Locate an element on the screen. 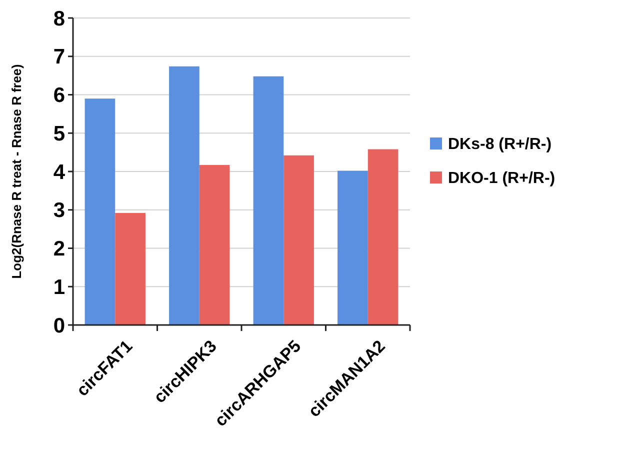  y-tick-label: 8 is located at coordinates (59, 18).